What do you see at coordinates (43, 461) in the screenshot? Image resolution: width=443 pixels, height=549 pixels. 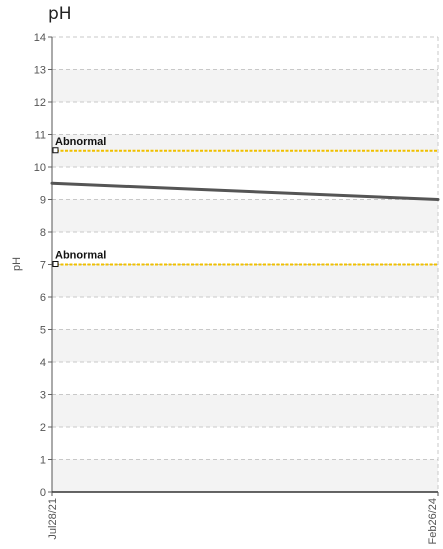 I see `y-tick-label: 1` at bounding box center [43, 461].